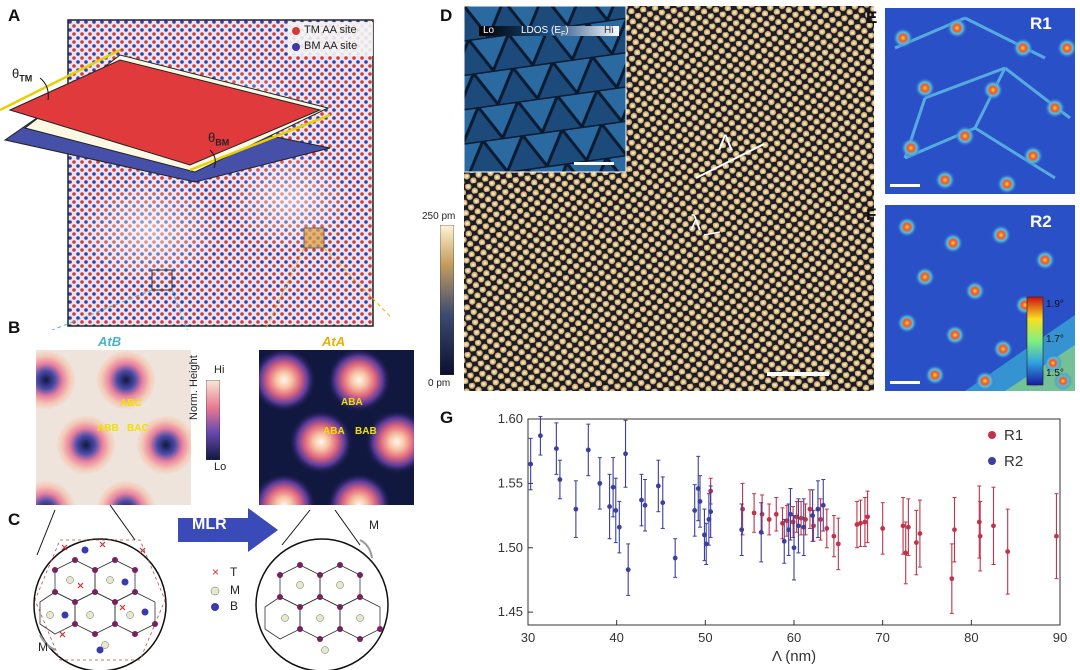 The width and height of the screenshot is (1080, 670). I want to click on colorbar-label: Norm. Height, so click(194, 387).